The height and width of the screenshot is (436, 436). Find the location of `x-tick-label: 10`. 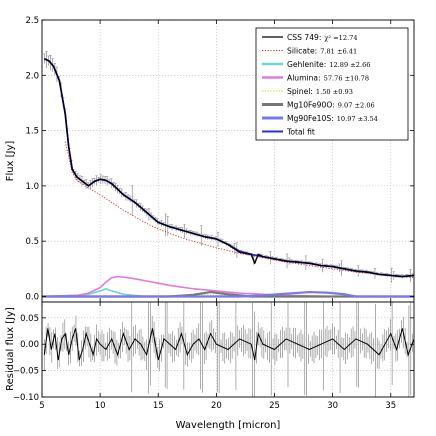

x-tick-label: 10 is located at coordinates (100, 406).